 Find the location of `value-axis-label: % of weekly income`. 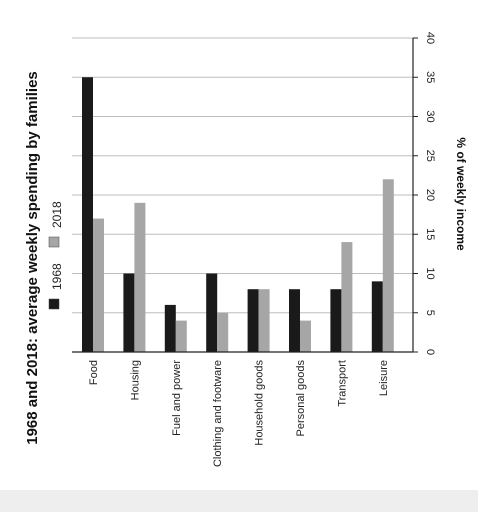

value-axis-label: % of weekly income is located at coordinates (461, 194).